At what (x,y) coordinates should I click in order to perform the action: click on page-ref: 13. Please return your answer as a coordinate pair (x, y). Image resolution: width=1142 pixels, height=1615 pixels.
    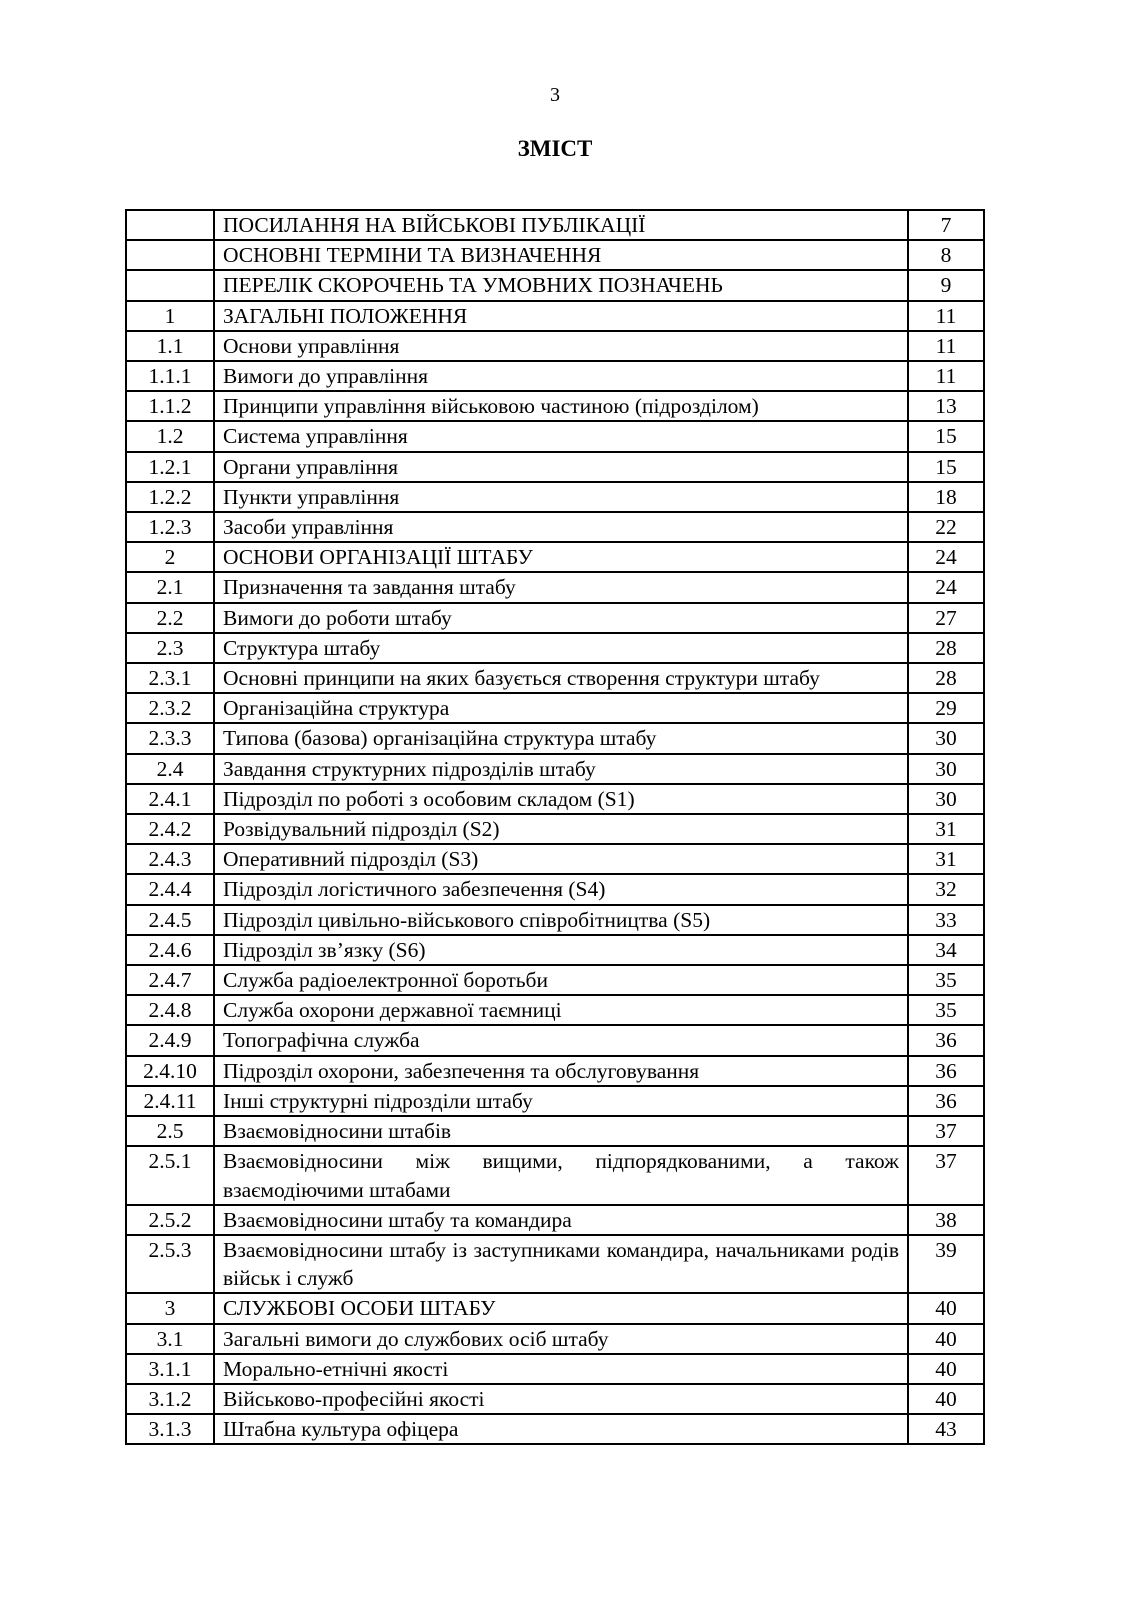
    Looking at the image, I should click on (946, 406).